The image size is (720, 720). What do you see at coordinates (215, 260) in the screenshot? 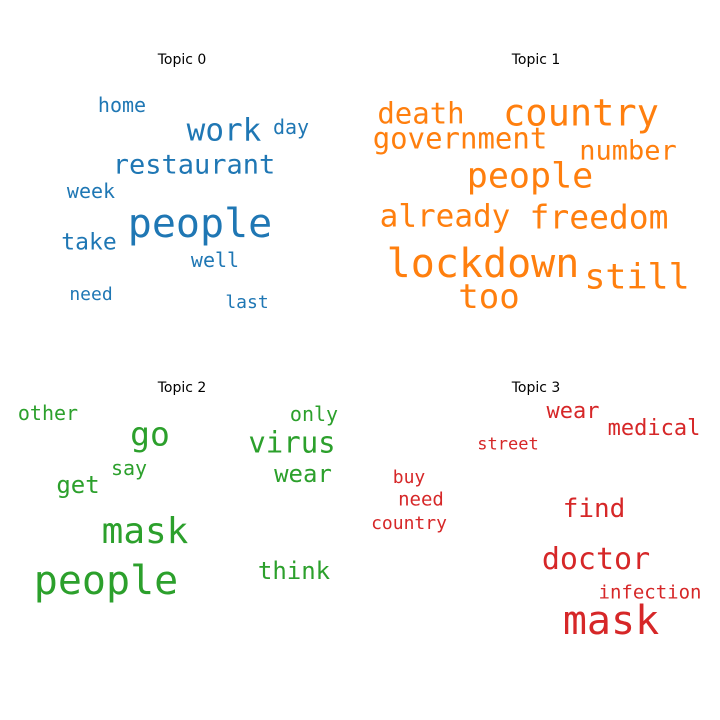
I see `topic-0-word-well: well` at bounding box center [215, 260].